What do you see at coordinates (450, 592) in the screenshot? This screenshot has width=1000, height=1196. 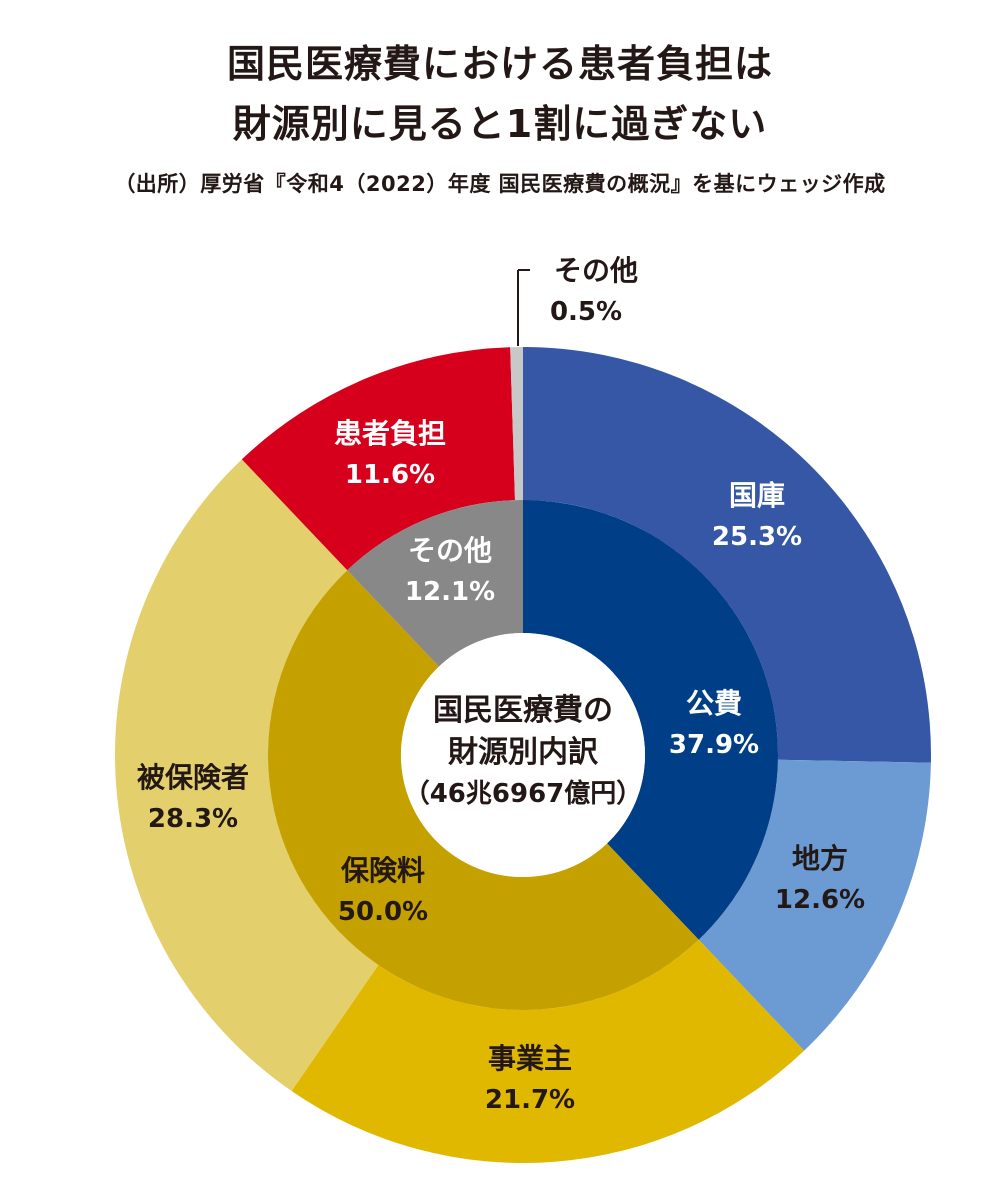 I see `inner-label-value-3: 12.1%` at bounding box center [450, 592].